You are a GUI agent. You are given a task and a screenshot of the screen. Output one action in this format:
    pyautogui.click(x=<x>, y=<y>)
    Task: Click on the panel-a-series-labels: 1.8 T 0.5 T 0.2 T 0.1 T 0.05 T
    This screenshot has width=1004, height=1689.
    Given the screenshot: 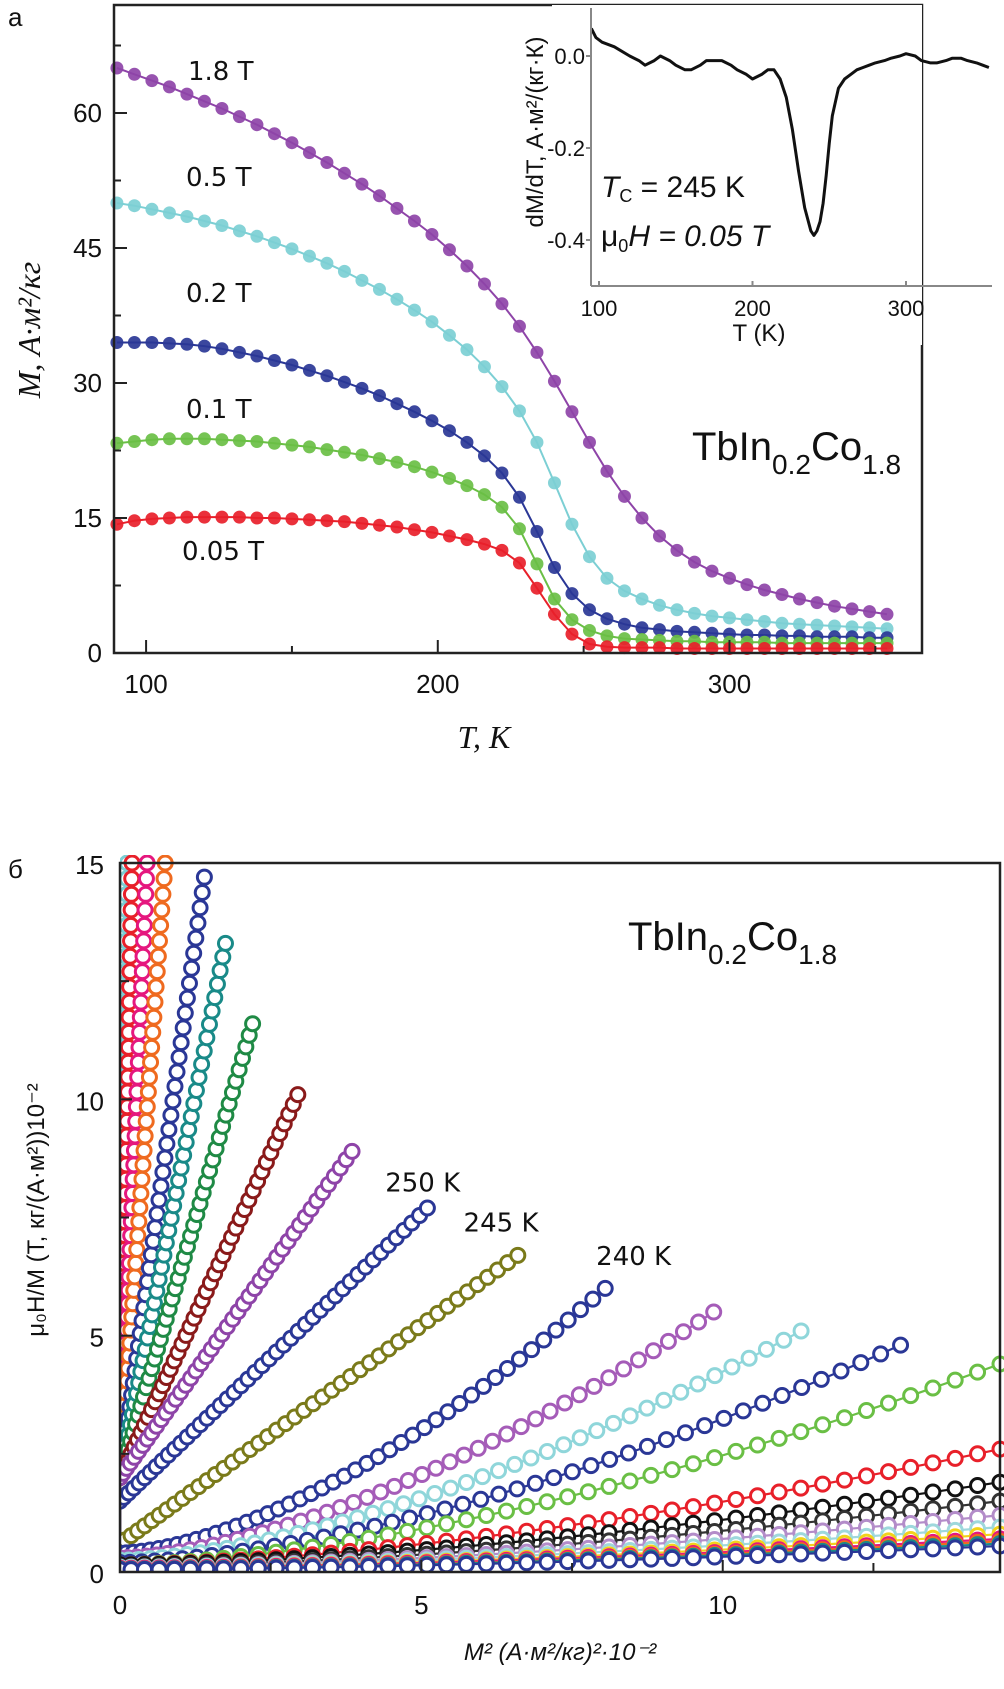 What is the action you would take?
    pyautogui.click(x=223, y=312)
    